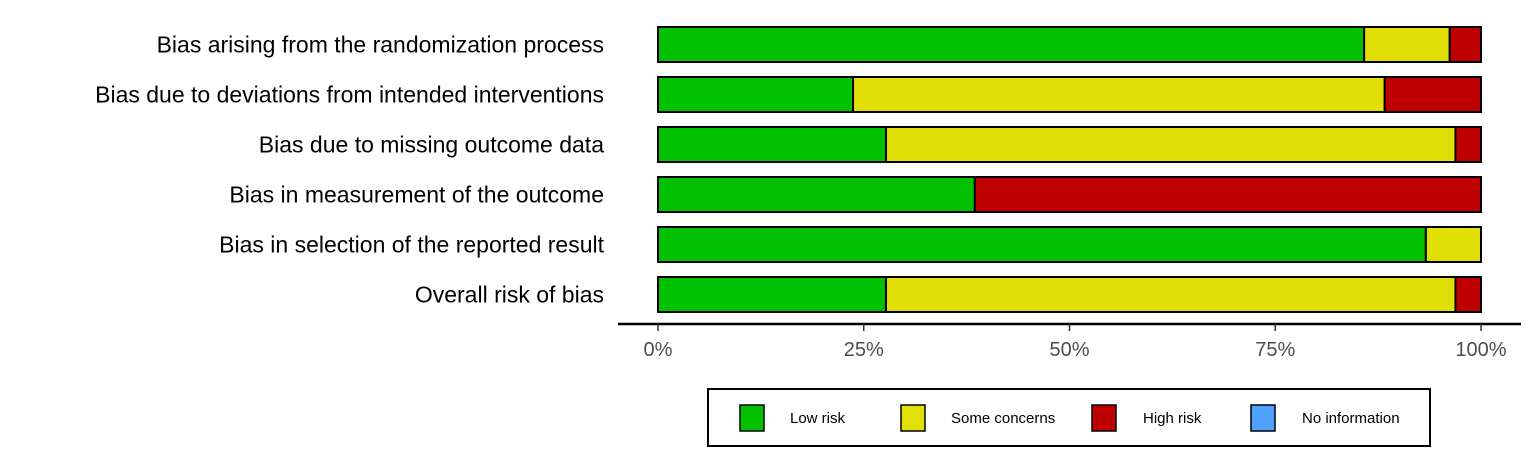 The height and width of the screenshot is (462, 1536). What do you see at coordinates (416, 195) in the screenshot?
I see `category-label: Bias in measurement of the outcome` at bounding box center [416, 195].